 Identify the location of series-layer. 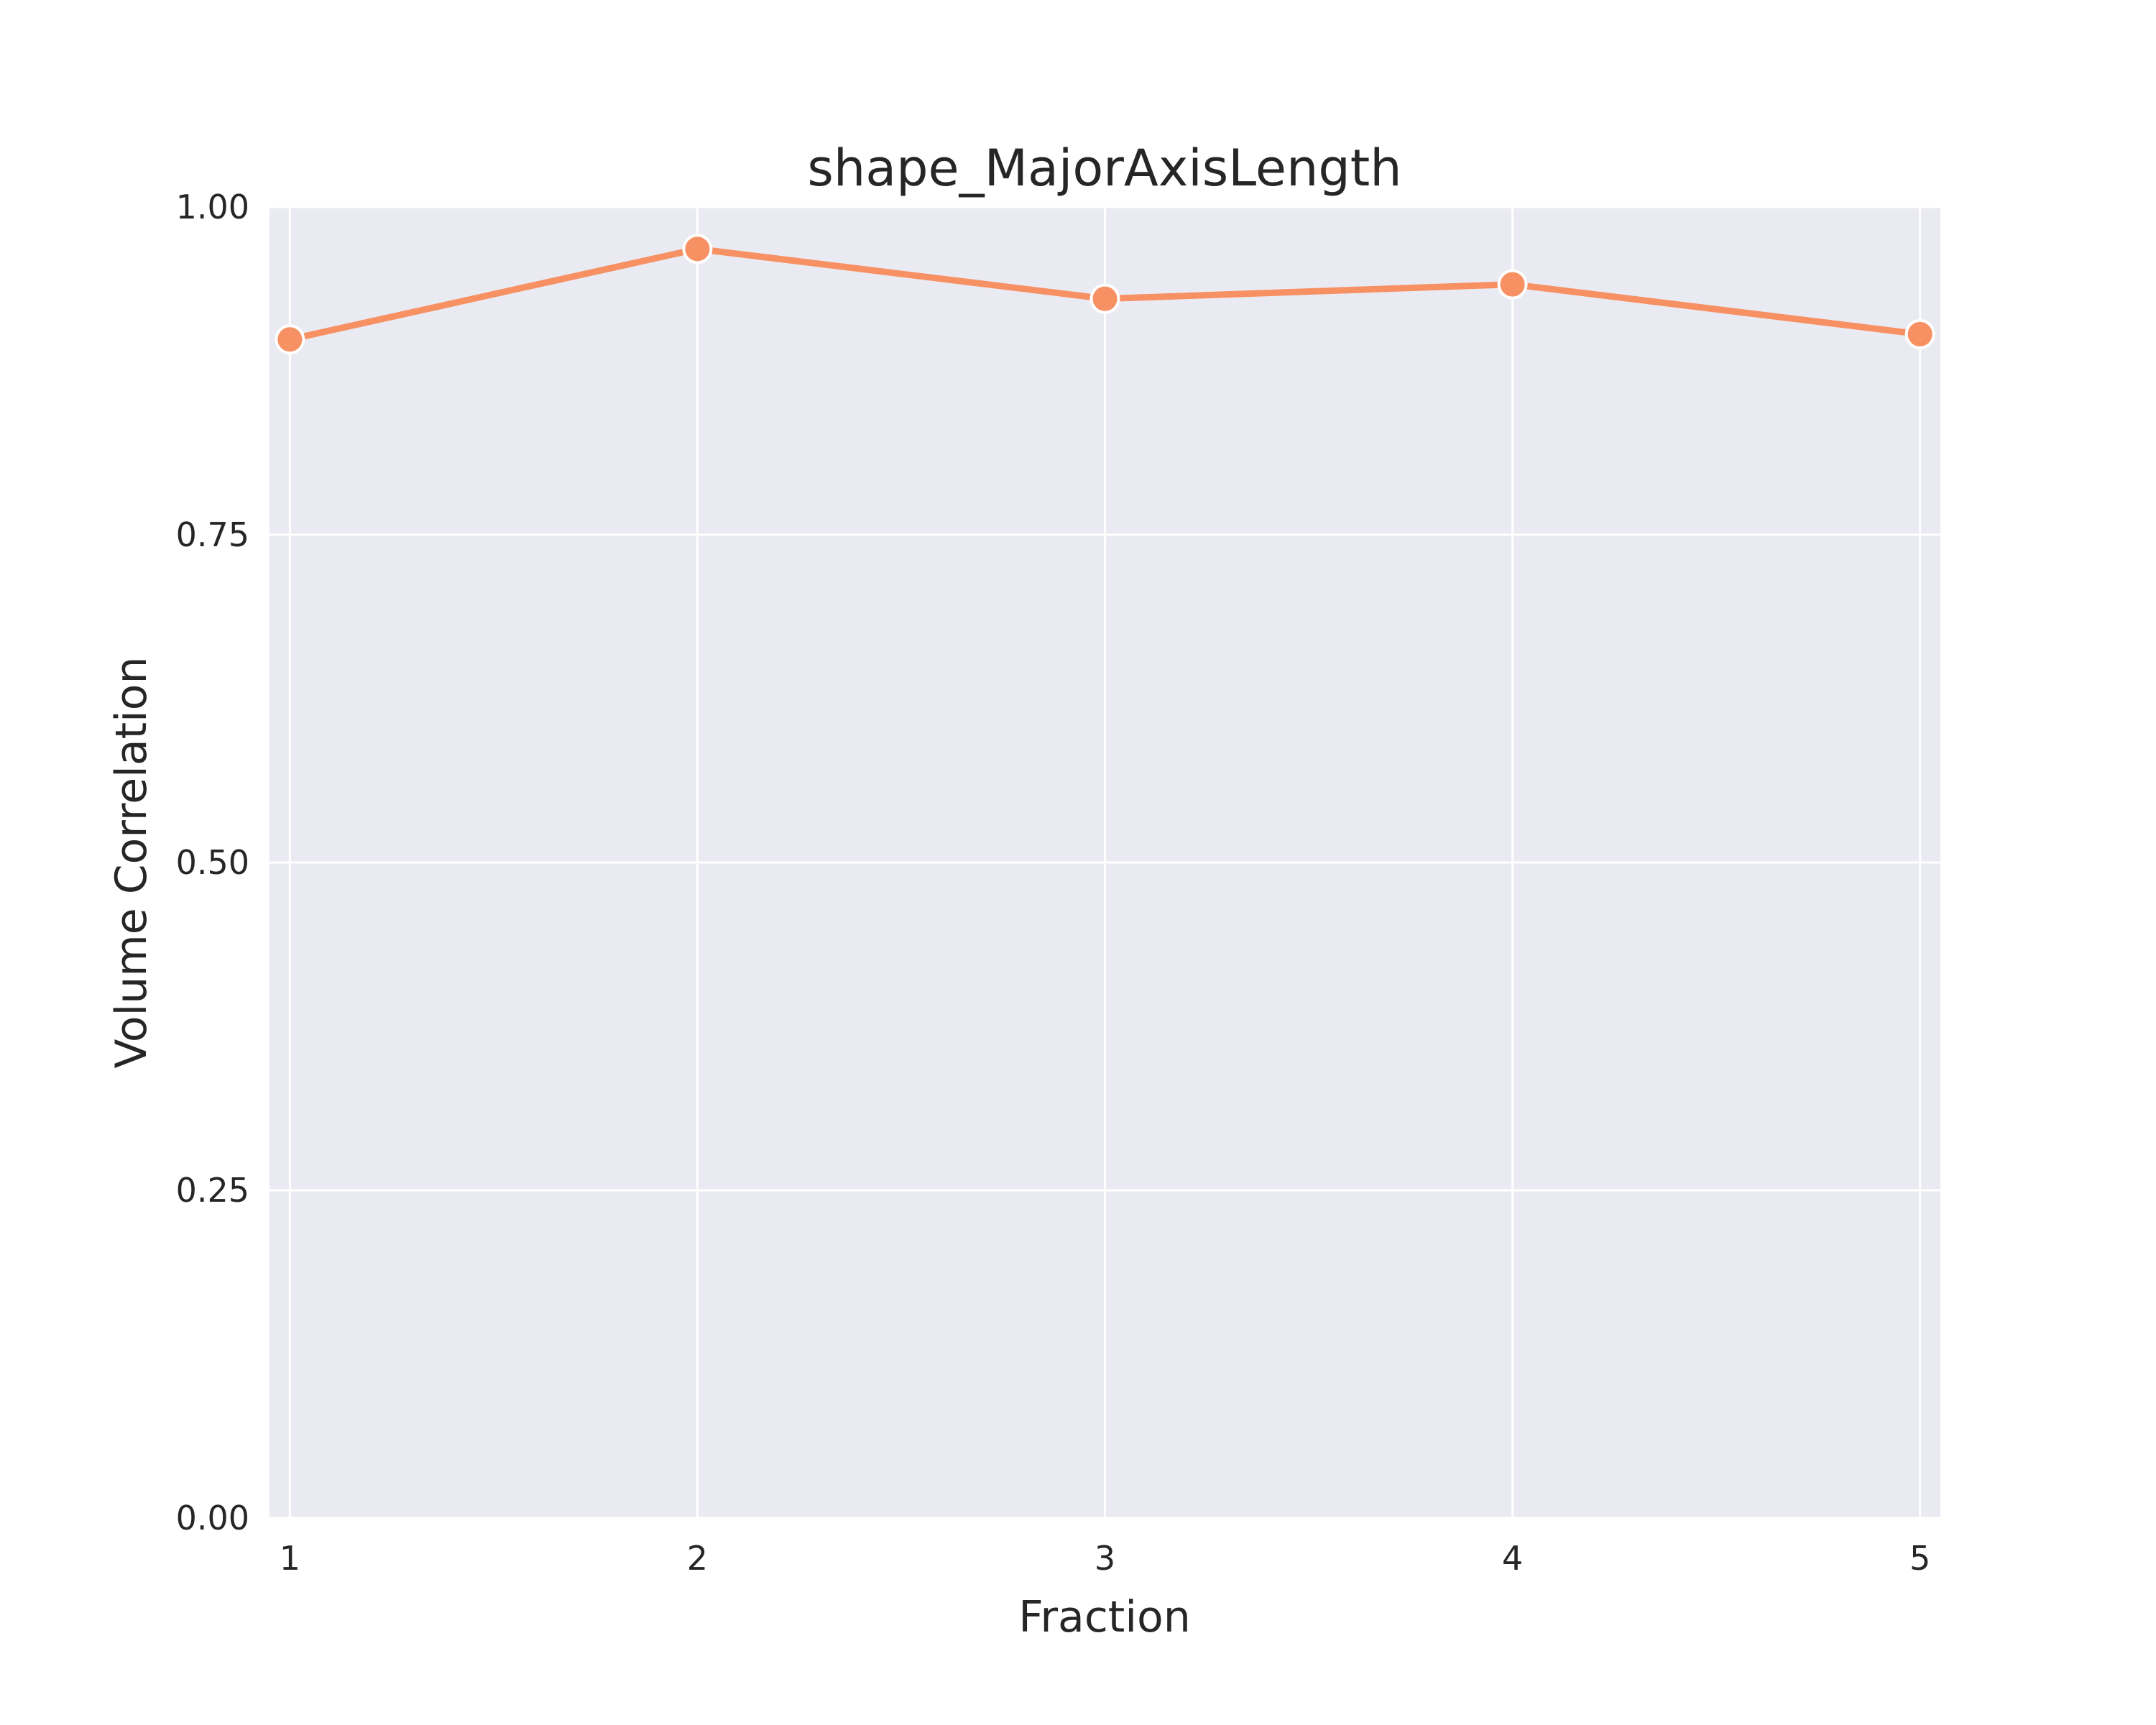
(1105, 294).